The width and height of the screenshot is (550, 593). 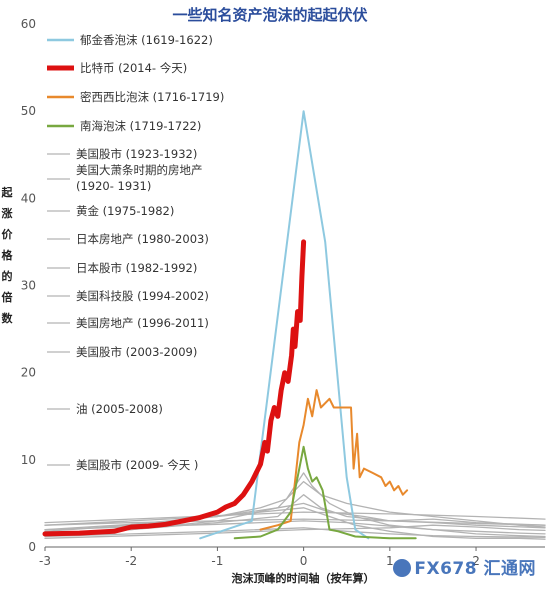 I want to click on legend-label-3: 南海泡沫 (1719-1722), so click(x=140, y=126).